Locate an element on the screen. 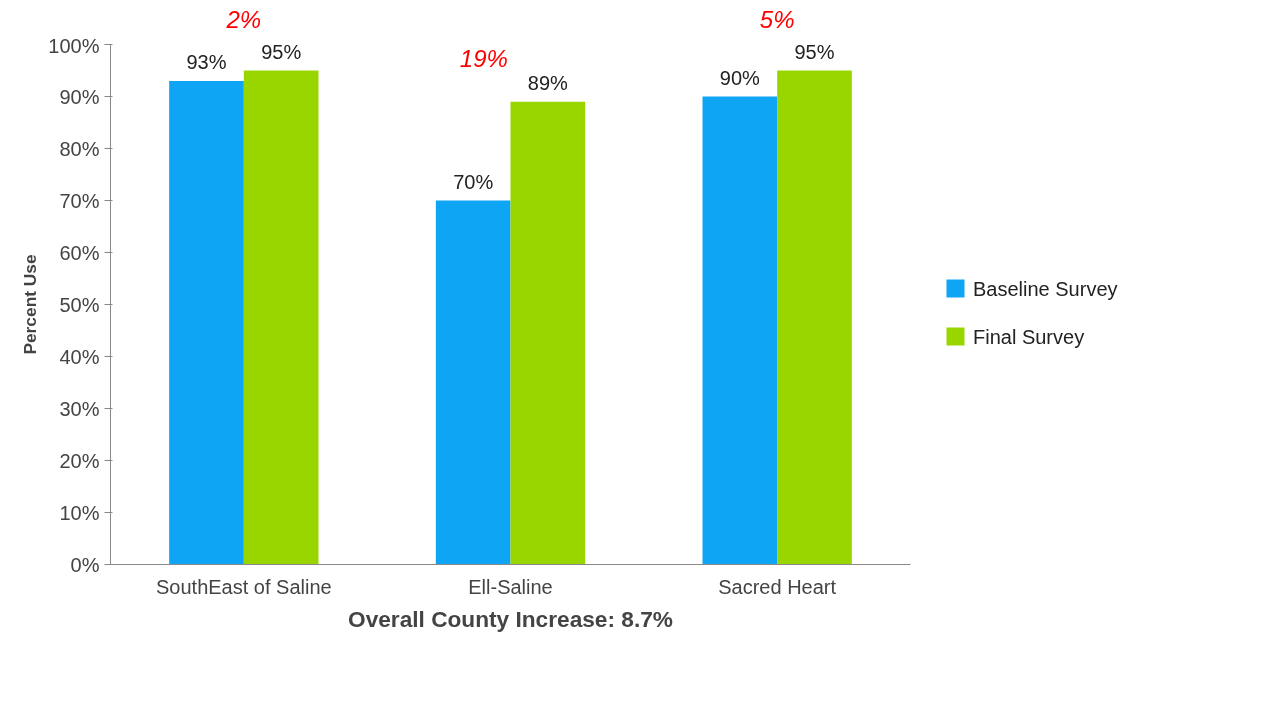 The width and height of the screenshot is (1273, 708). y-tick-label: 10% is located at coordinates (79, 512).